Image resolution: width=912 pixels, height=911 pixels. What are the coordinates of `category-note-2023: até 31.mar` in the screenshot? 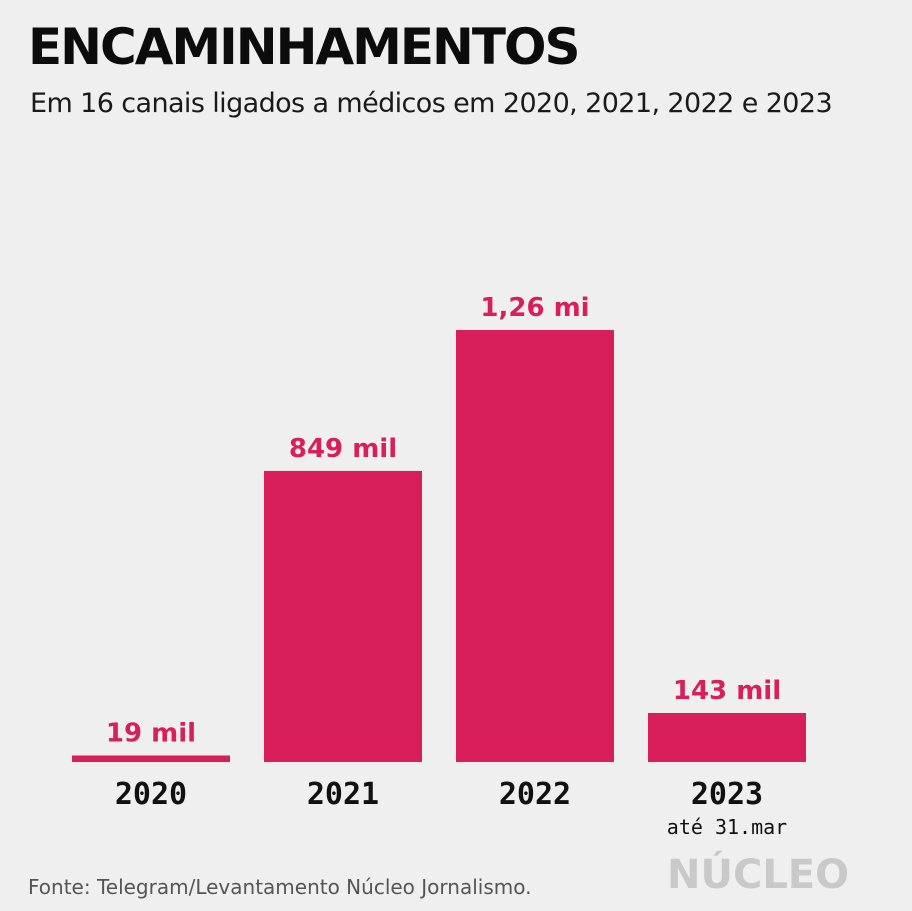 It's located at (727, 827).